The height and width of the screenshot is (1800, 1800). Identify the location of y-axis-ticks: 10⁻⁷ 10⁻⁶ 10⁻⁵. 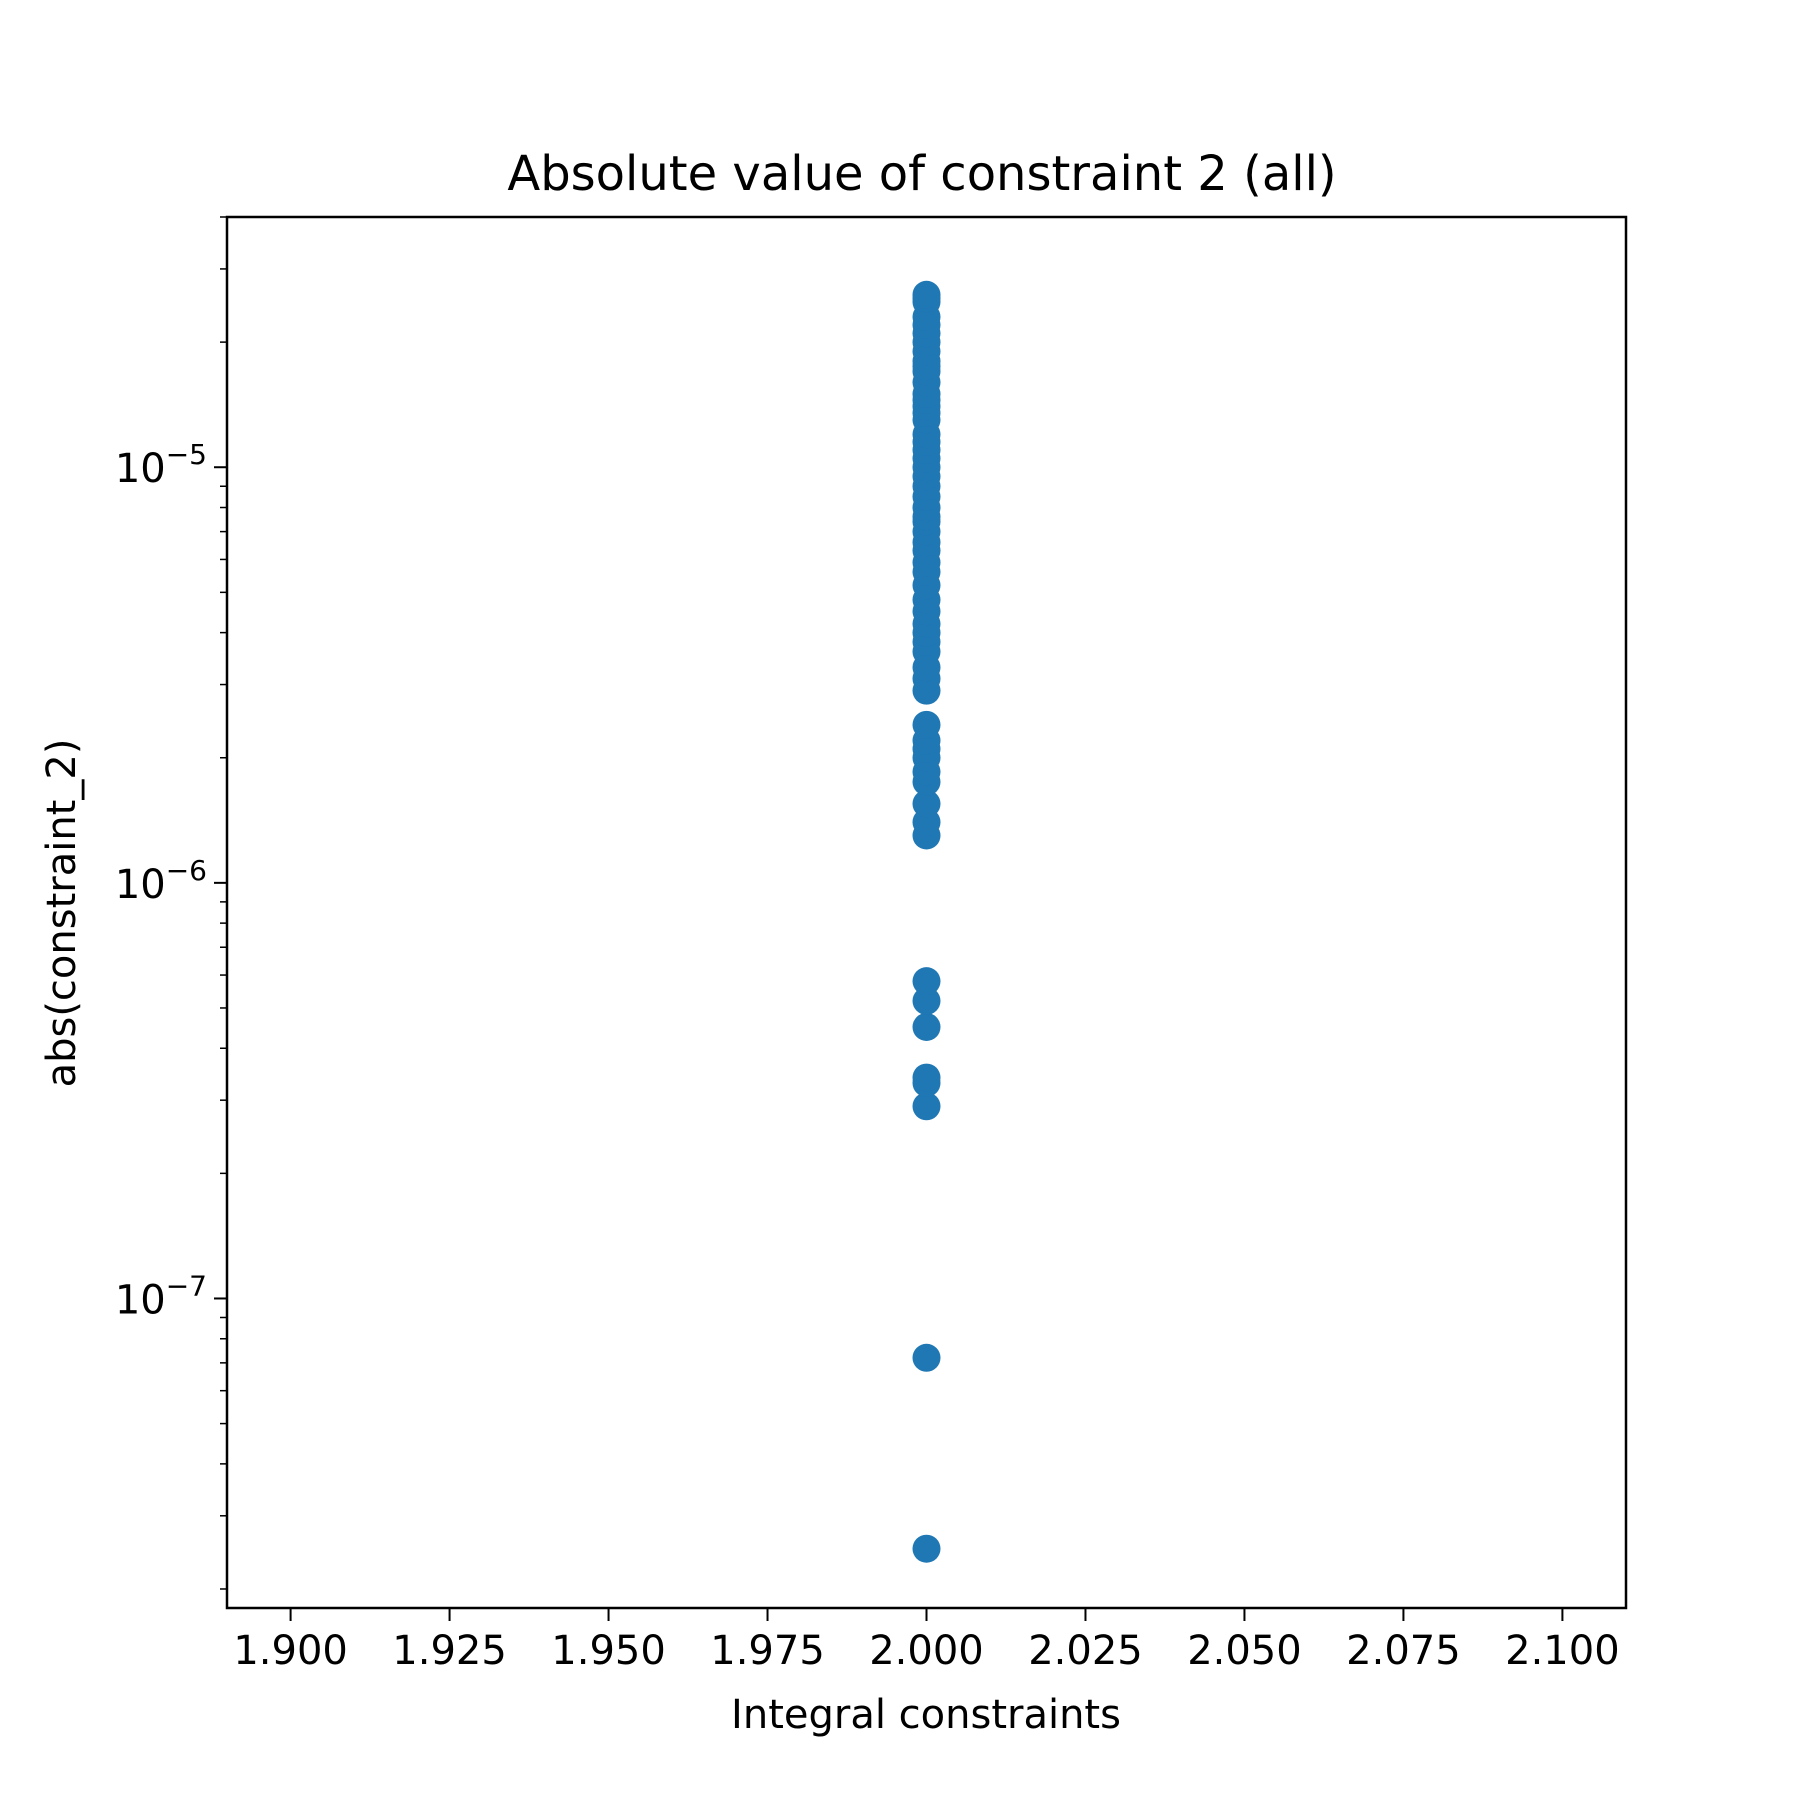
(171, 903).